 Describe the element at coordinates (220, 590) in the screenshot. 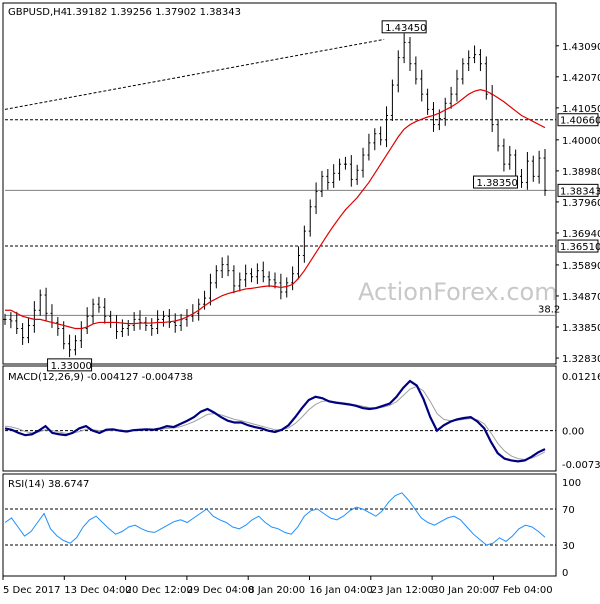

I see `x-tick-label: 29 Dec 04:00` at that location.